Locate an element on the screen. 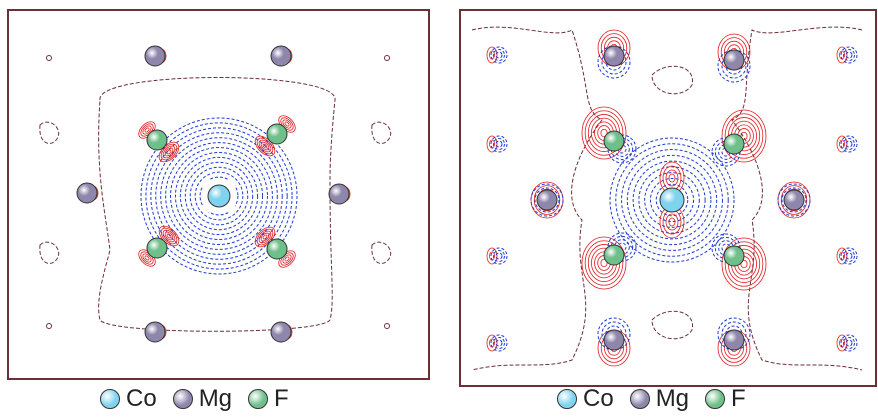 This screenshot has width=878, height=420. right-zero-contour-top-blob is located at coordinates (672, 80).